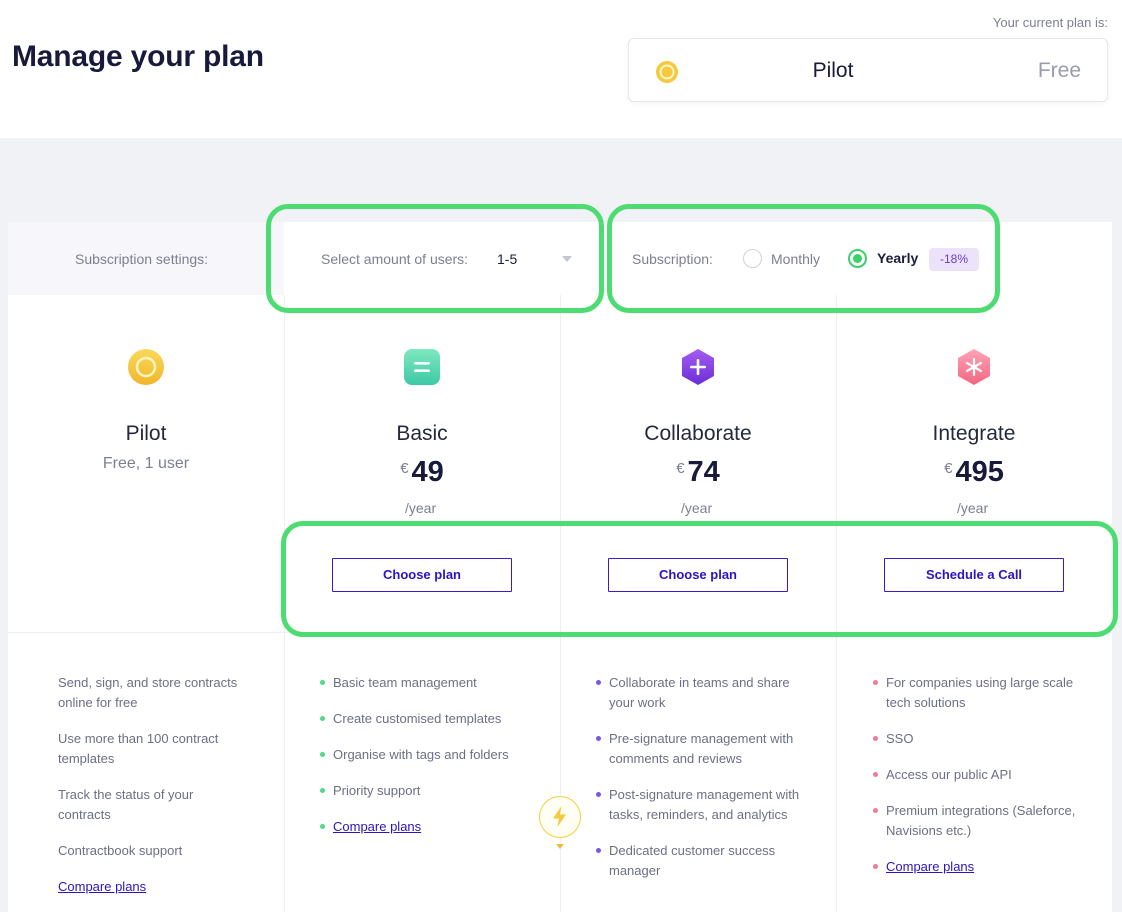  I want to click on list-item: Organise with tags and folders, so click(435, 755).